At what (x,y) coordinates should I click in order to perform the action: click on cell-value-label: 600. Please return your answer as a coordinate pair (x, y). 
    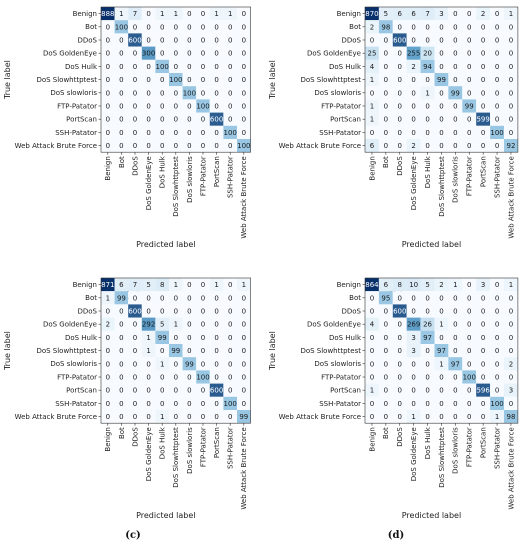
    Looking at the image, I should click on (134, 312).